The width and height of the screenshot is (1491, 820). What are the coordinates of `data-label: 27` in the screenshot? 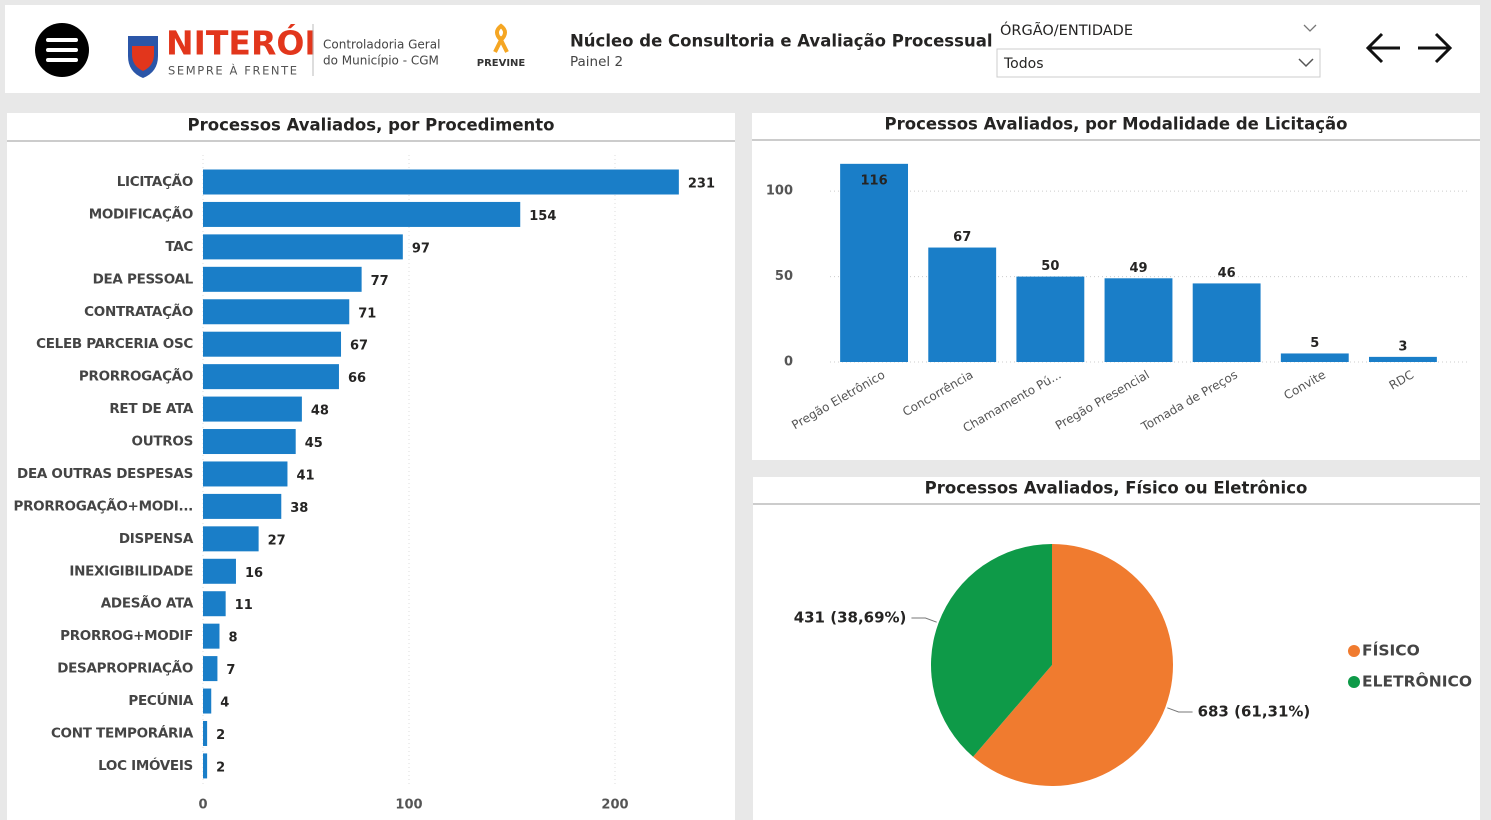 It's located at (277, 540).